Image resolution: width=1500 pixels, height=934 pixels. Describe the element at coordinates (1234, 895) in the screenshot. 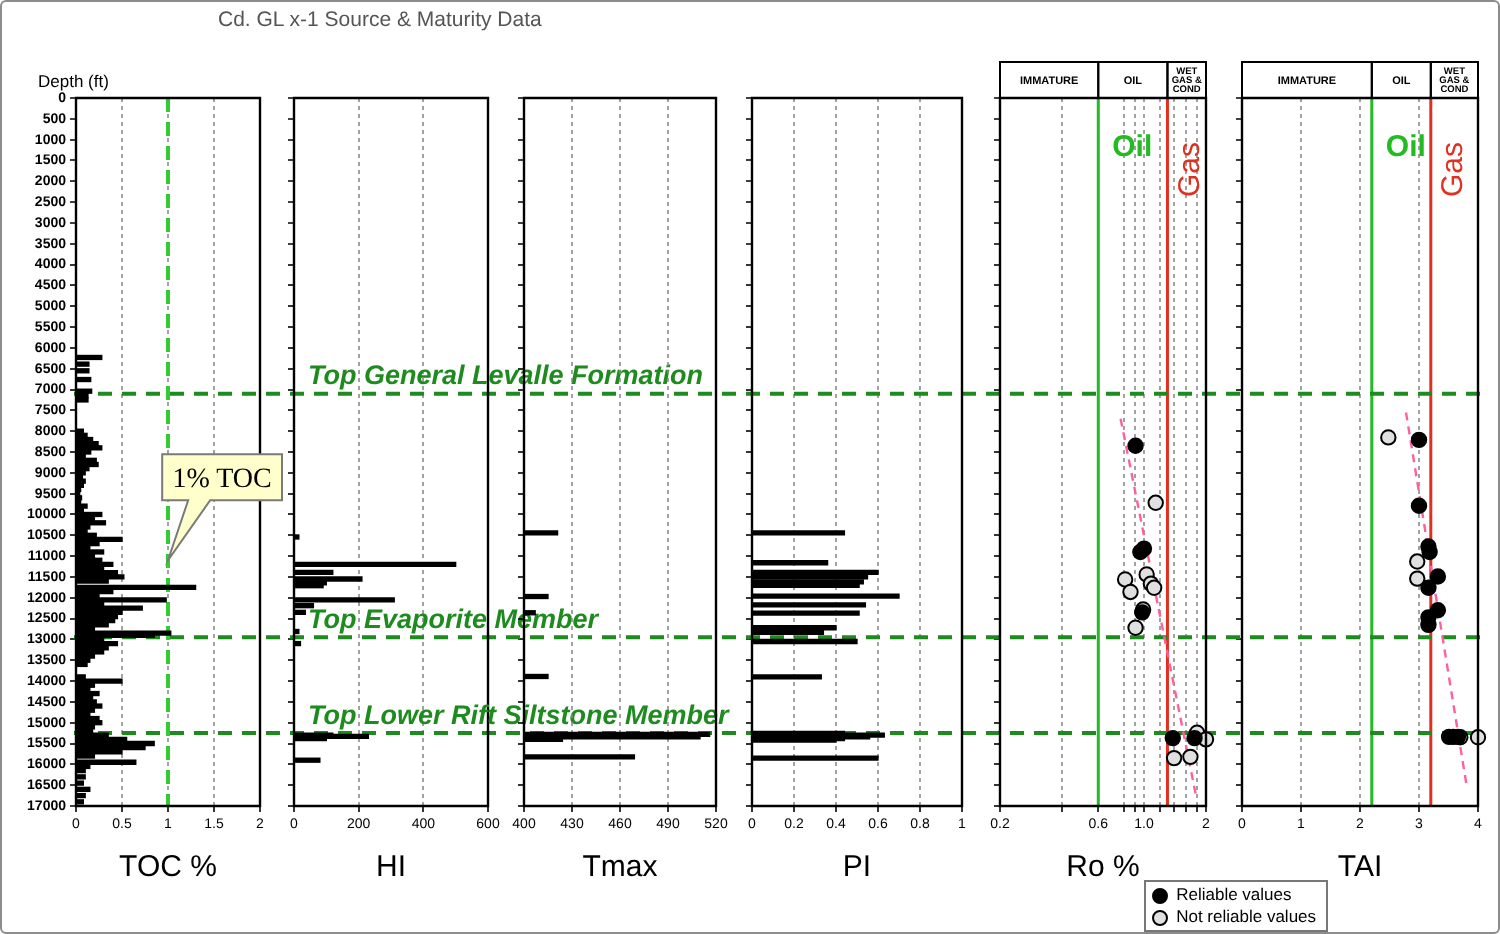

I see `legend-label: Reliable values` at that location.